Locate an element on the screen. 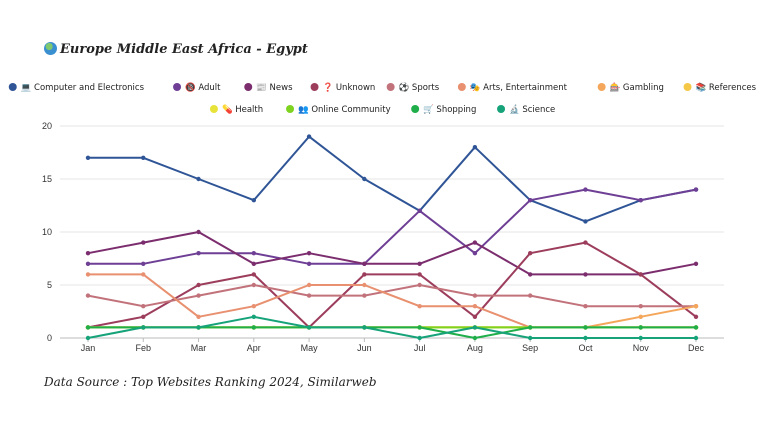 The height and width of the screenshot is (432, 768). legend-label: 🔬 Science is located at coordinates (532, 109).